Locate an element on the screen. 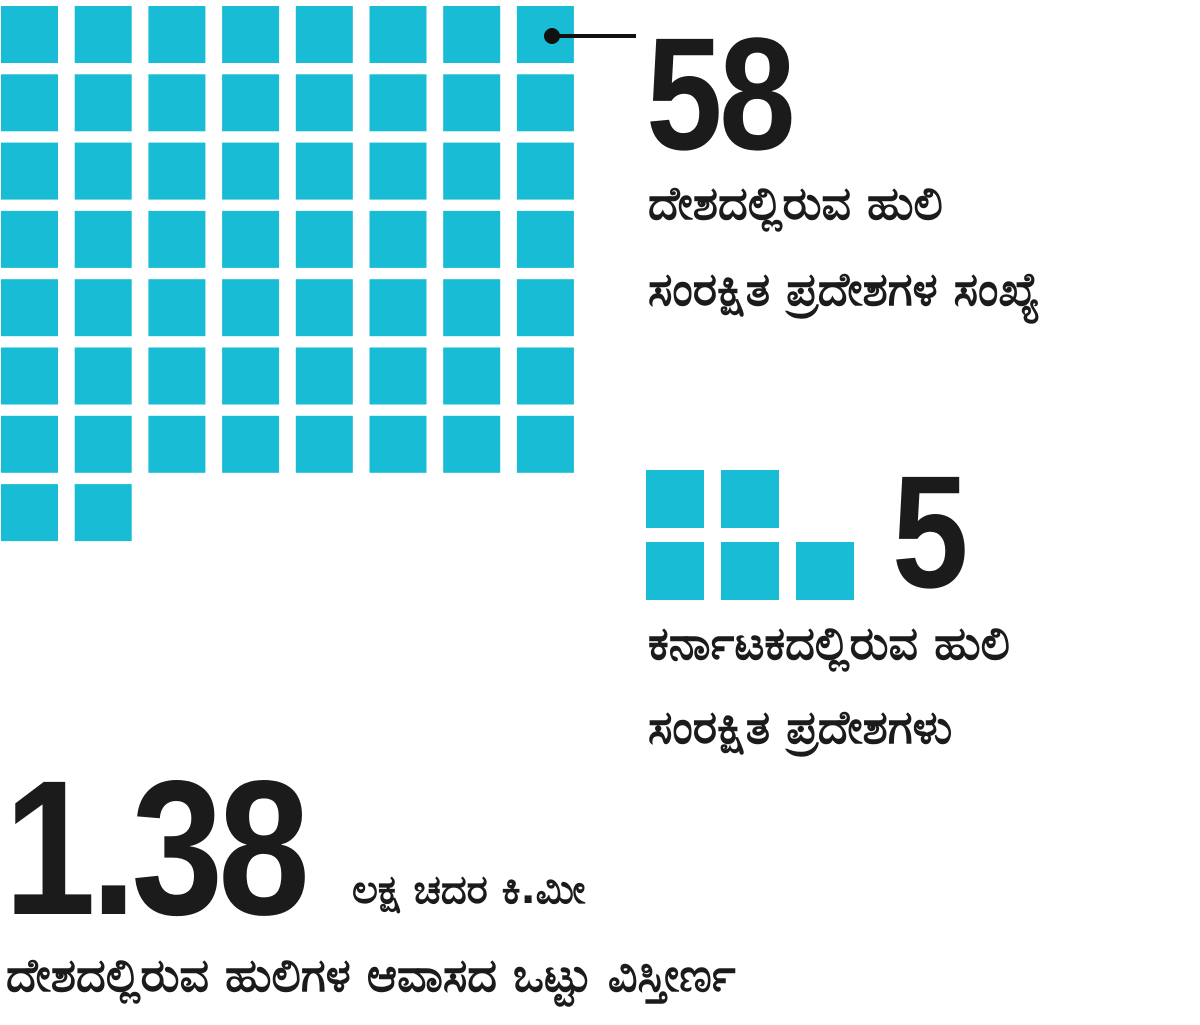 The height and width of the screenshot is (1025, 1200). habitat-area-value: 1.38 is located at coordinates (157, 847).